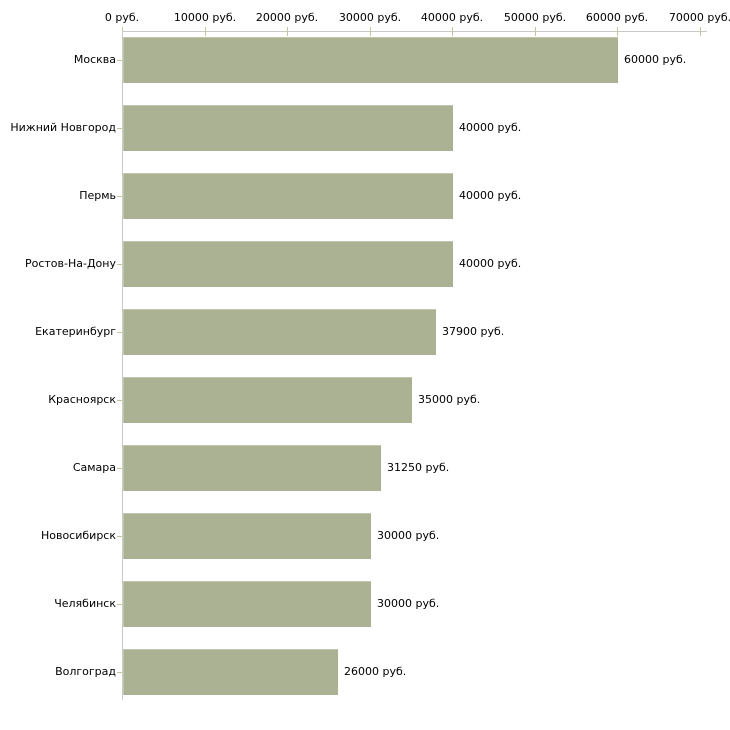 This screenshot has height=730, width=730. Describe the element at coordinates (452, 17) in the screenshot. I see `x-axis-tick-label: 40000 руб.` at that location.